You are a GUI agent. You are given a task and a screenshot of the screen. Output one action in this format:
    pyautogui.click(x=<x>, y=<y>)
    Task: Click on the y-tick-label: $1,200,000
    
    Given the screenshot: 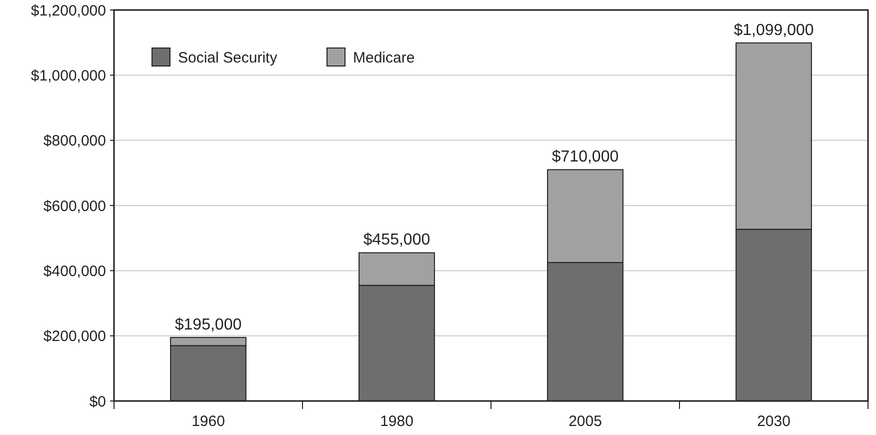 What is the action you would take?
    pyautogui.click(x=68, y=11)
    